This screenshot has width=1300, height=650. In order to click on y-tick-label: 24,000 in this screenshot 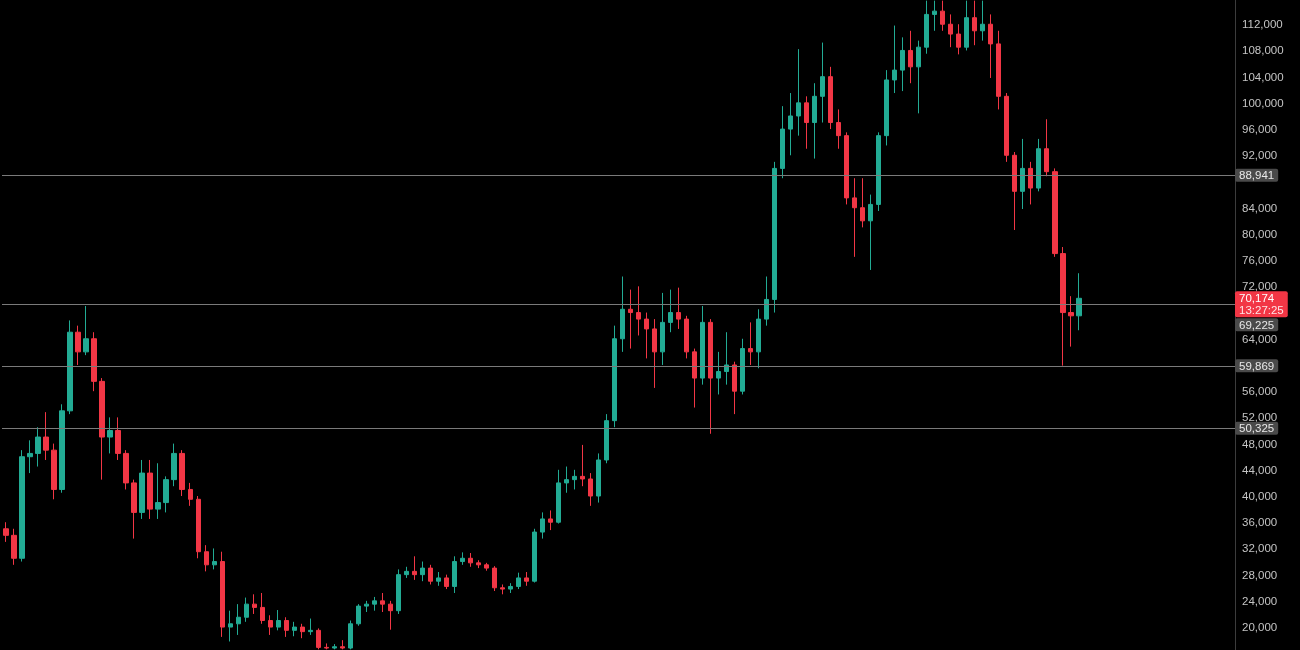, I will do `click(1260, 600)`.